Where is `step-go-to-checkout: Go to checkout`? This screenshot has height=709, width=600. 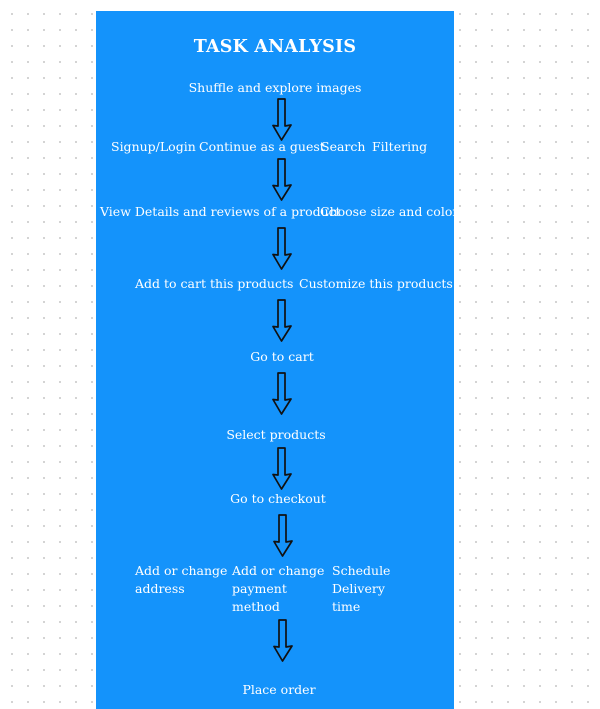 step-go-to-checkout: Go to checkout is located at coordinates (278, 498).